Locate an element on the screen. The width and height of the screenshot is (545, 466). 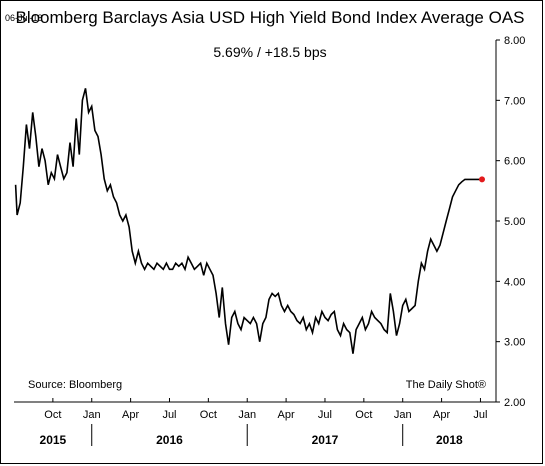
date-label: 06-Jul-18 is located at coordinates (24, 18).